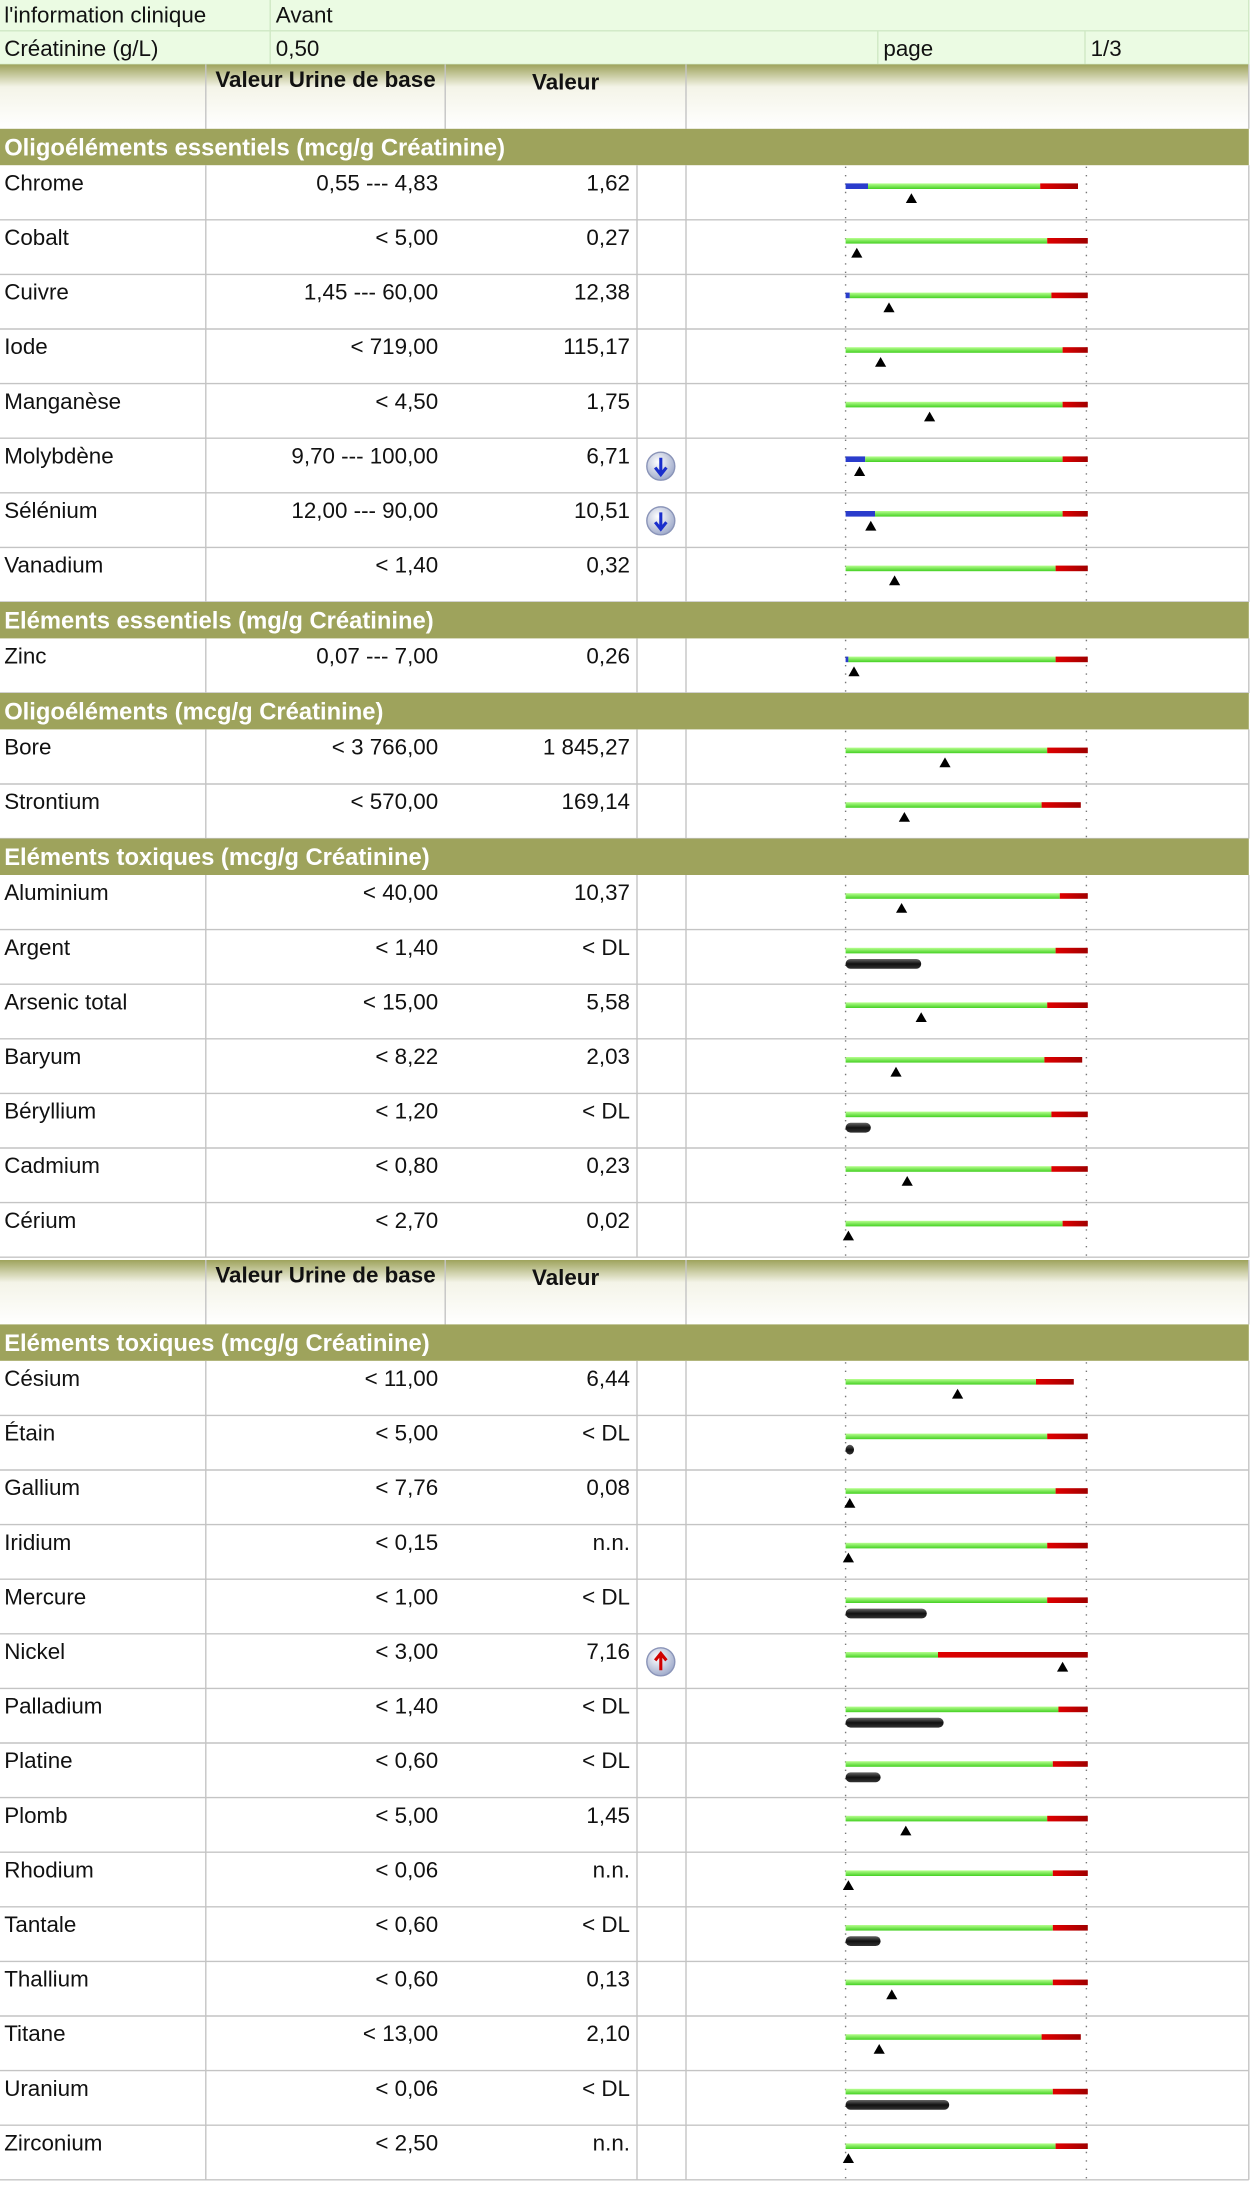 The width and height of the screenshot is (1260, 2200). Describe the element at coordinates (44, 182) in the screenshot. I see `element-name: Chrome` at that location.